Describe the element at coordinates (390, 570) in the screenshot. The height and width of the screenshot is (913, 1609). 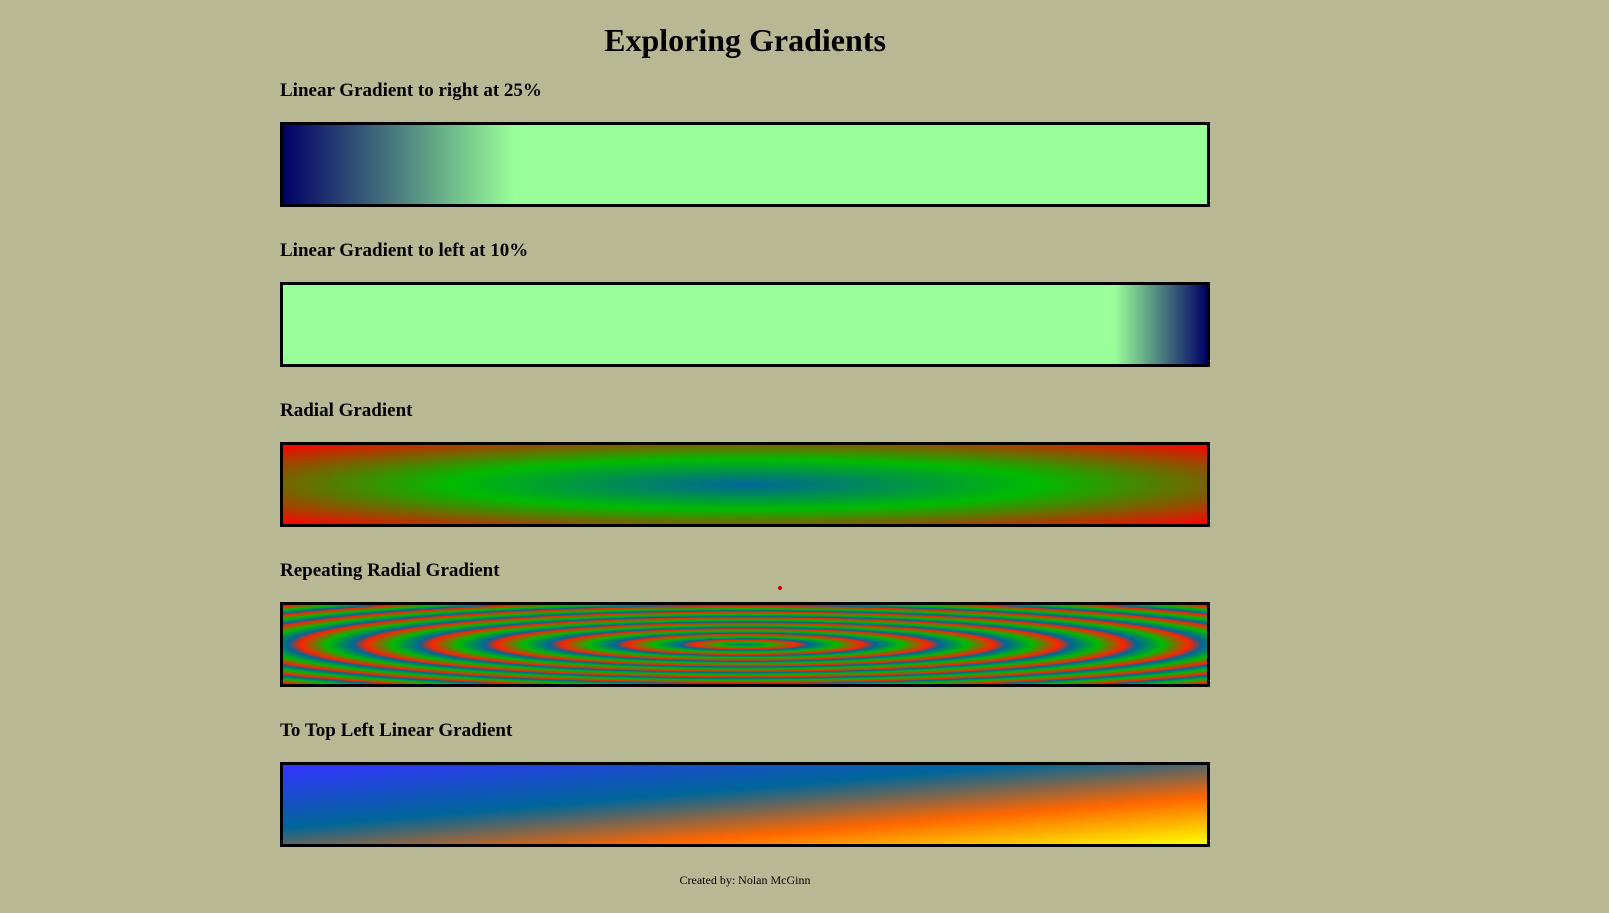
I see `section-heading-repeating-radial: Repeating Radial Gradient` at that location.